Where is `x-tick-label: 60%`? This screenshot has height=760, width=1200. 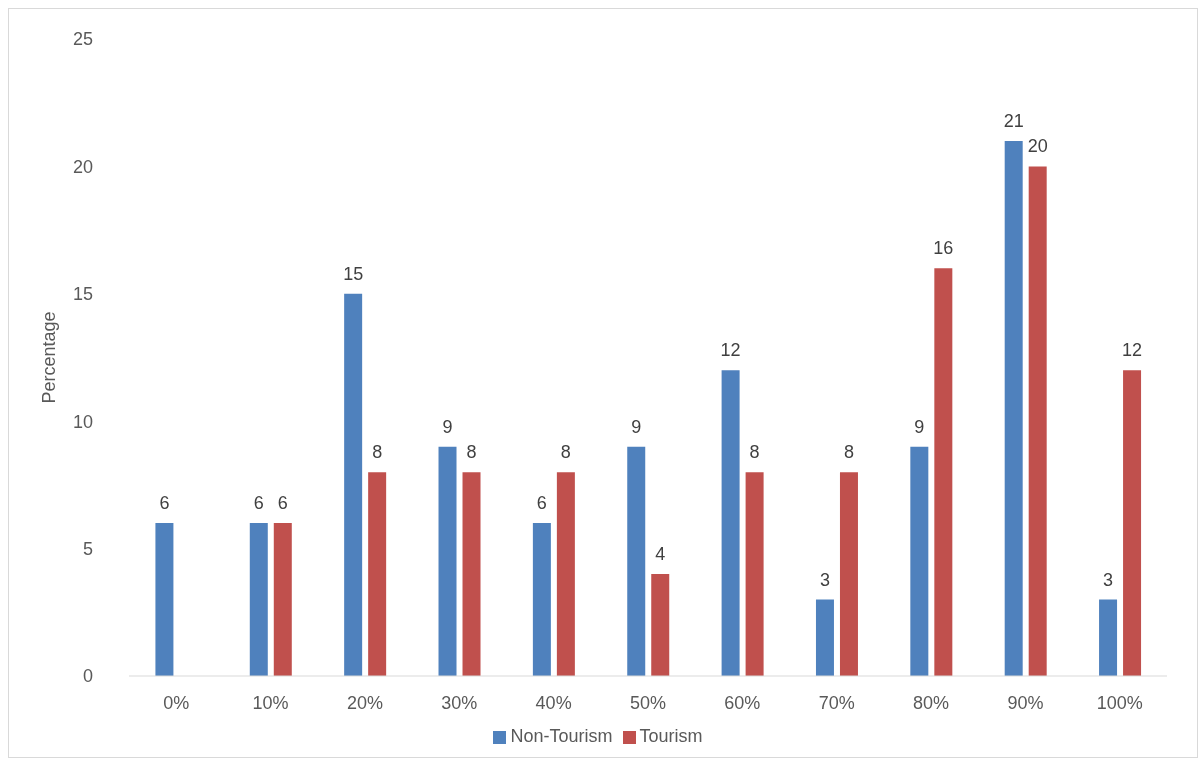
x-tick-label: 60% is located at coordinates (742, 702).